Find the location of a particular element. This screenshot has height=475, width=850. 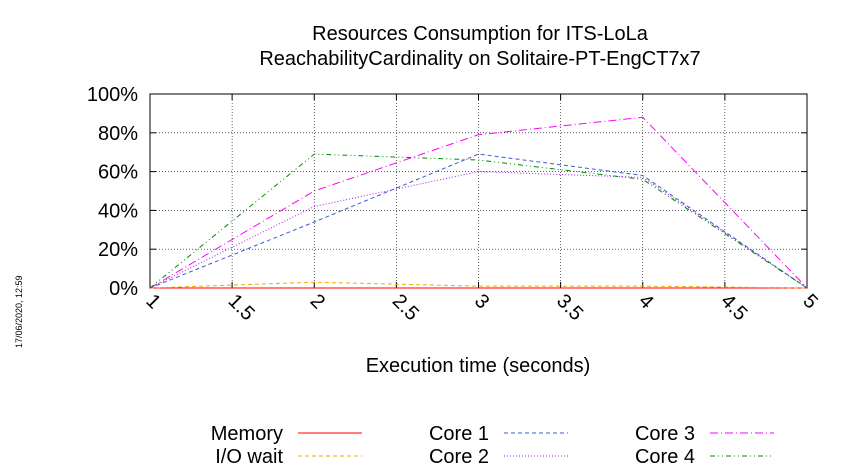

legend-label-i-o-wait: I/O wait is located at coordinates (249, 457).